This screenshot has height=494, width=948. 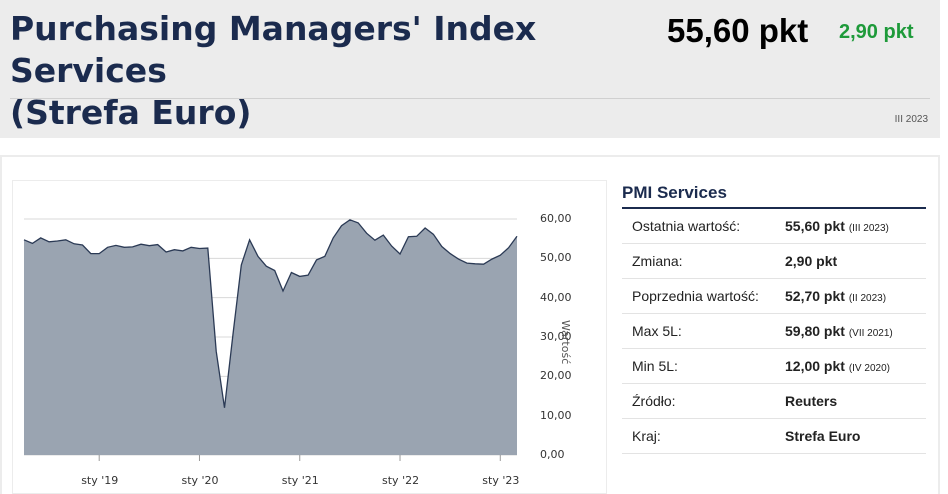 I want to click on x-tick-label: sty '19, so click(x=100, y=480).